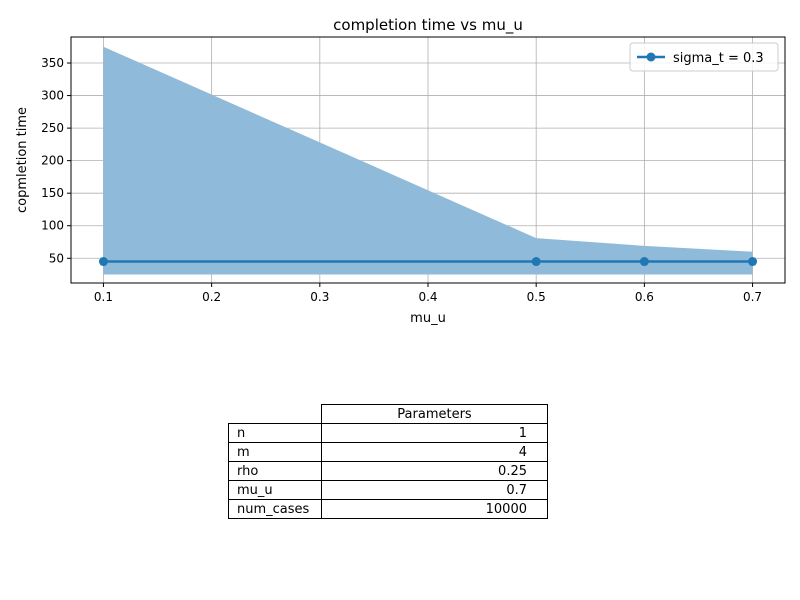 The width and height of the screenshot is (800, 600). What do you see at coordinates (52, 96) in the screenshot?
I see `y-tick-label: 300` at bounding box center [52, 96].